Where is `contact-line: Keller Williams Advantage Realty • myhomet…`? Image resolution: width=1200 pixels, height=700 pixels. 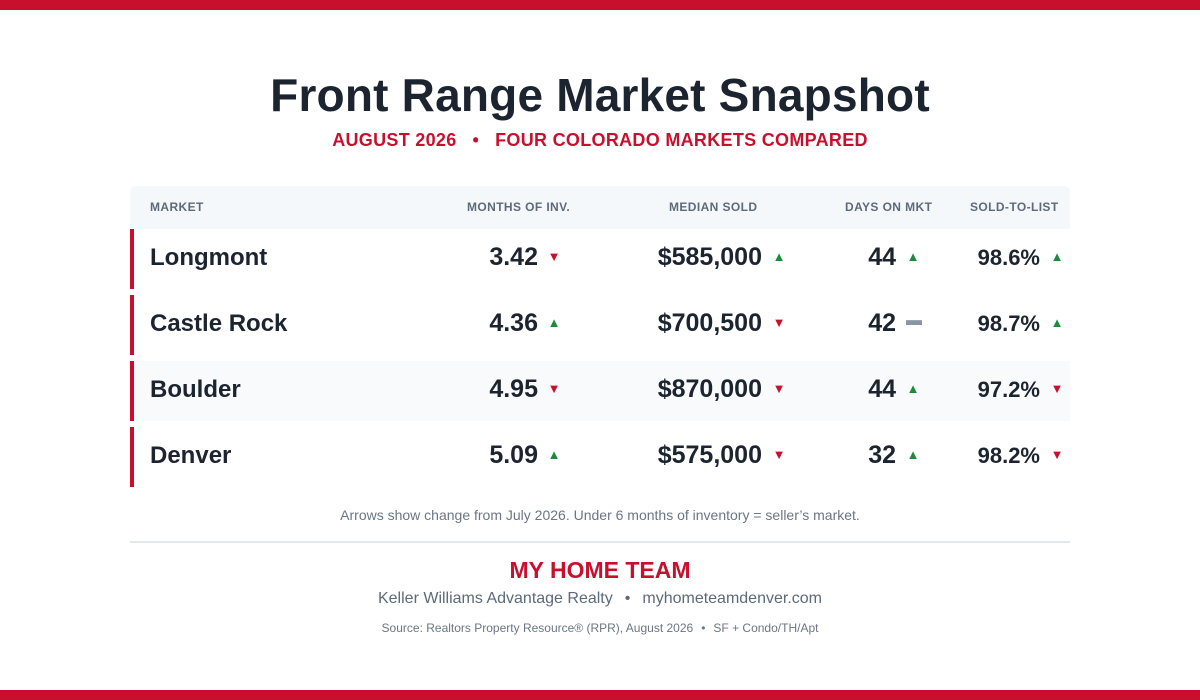
contact-line: Keller Williams Advantage Realty • myhomet… is located at coordinates (600, 599).